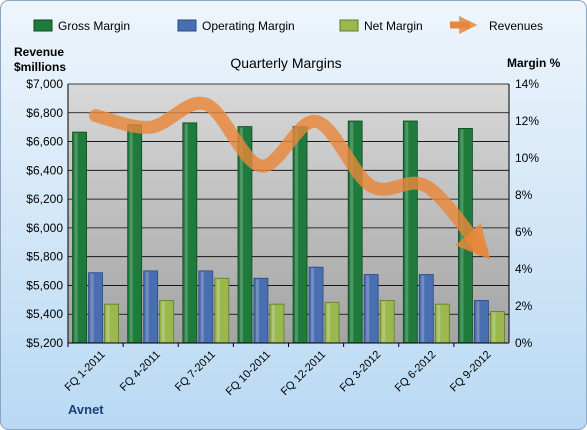 The image size is (587, 430). What do you see at coordinates (527, 84) in the screenshot?
I see `right-tick-label: 14%` at bounding box center [527, 84].